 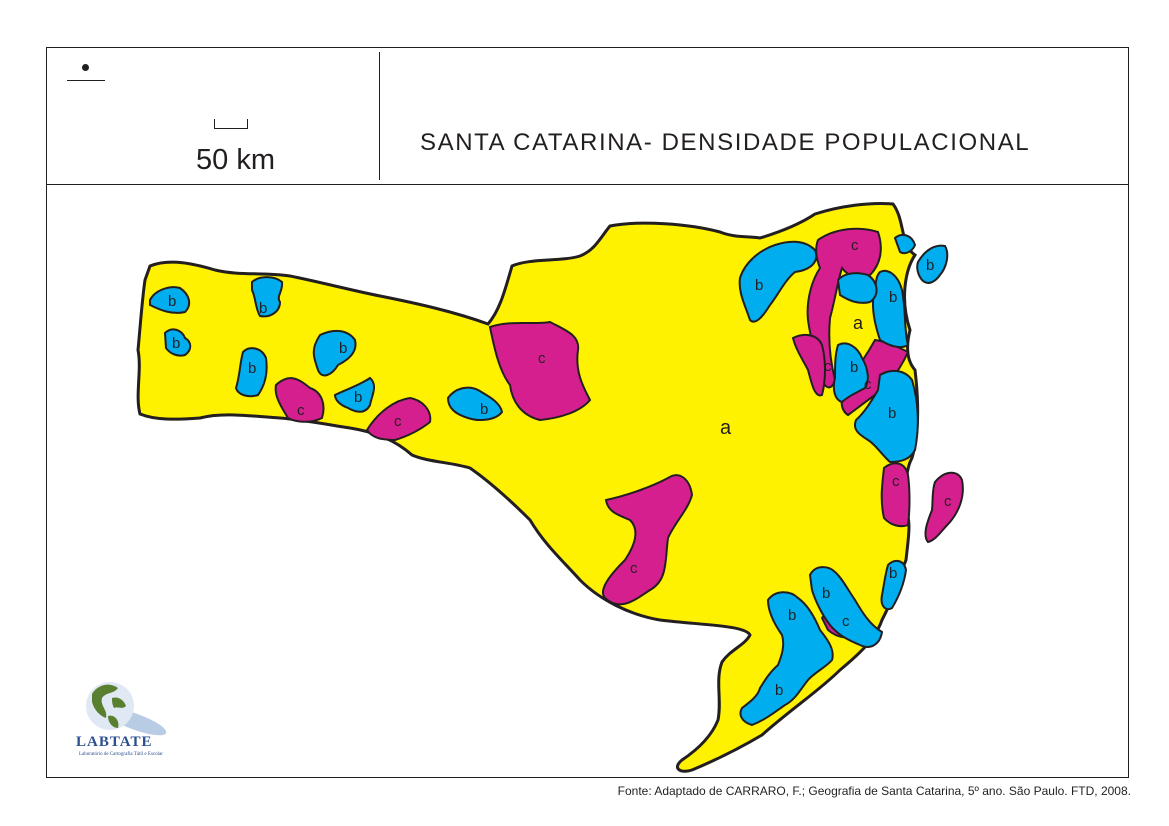 I want to click on header-divider, so click(x=379, y=116).